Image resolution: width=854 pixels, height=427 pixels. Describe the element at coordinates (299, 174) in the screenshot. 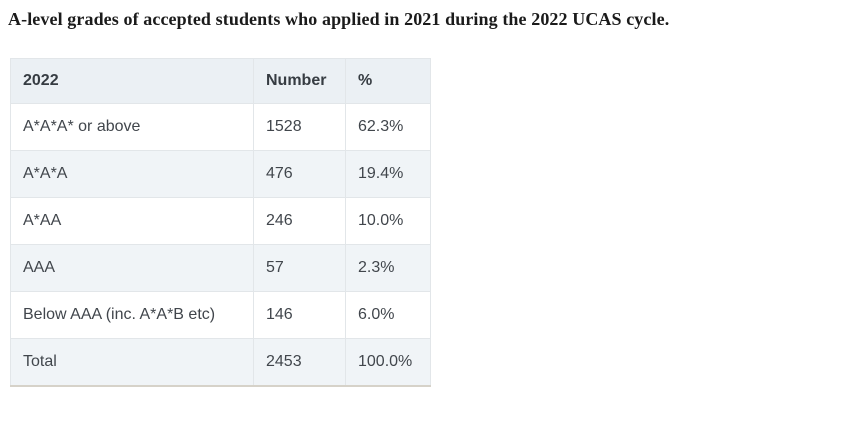

I see `number-cell: 476` at that location.